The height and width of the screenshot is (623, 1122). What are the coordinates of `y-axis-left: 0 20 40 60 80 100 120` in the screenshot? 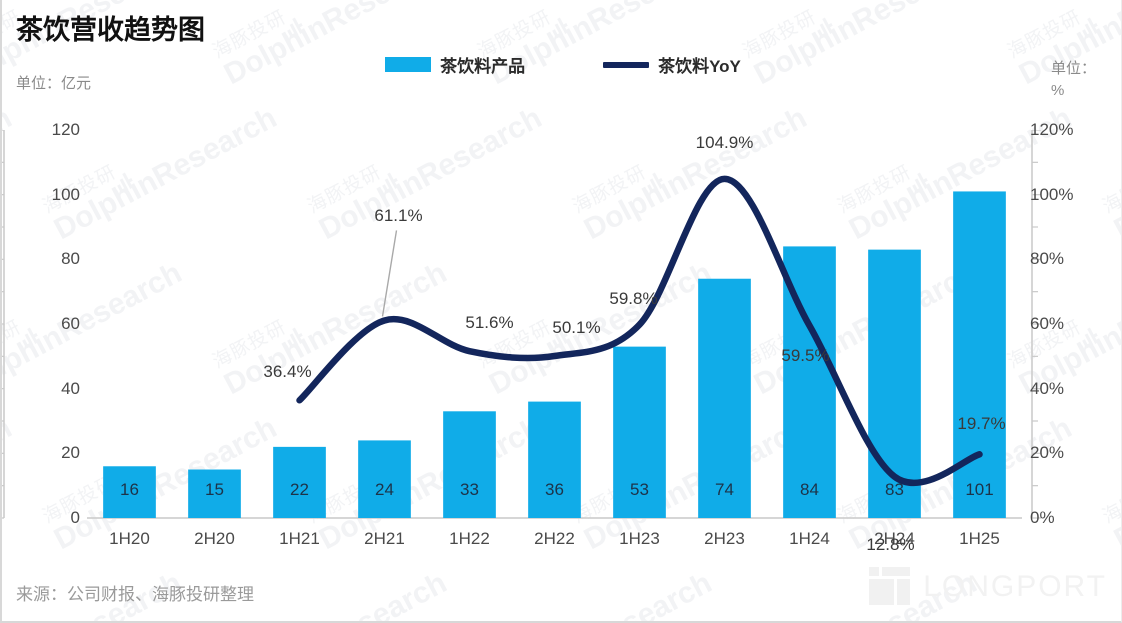 It's located at (41, 323).